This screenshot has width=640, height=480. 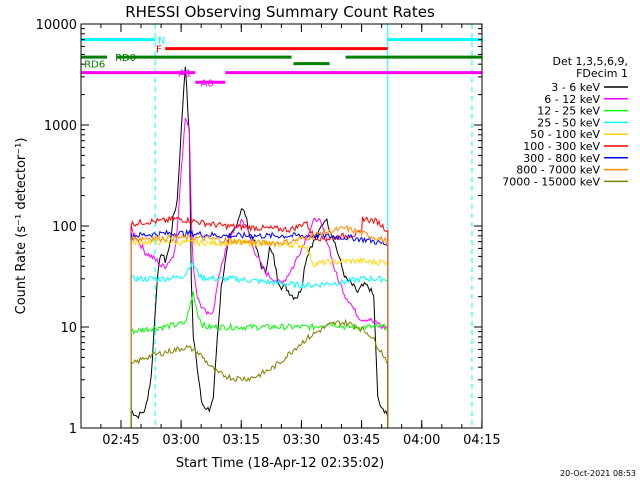 What do you see at coordinates (561, 146) in the screenshot?
I see `legend-label-100-300-kev: 100 - 300 keV` at bounding box center [561, 146].